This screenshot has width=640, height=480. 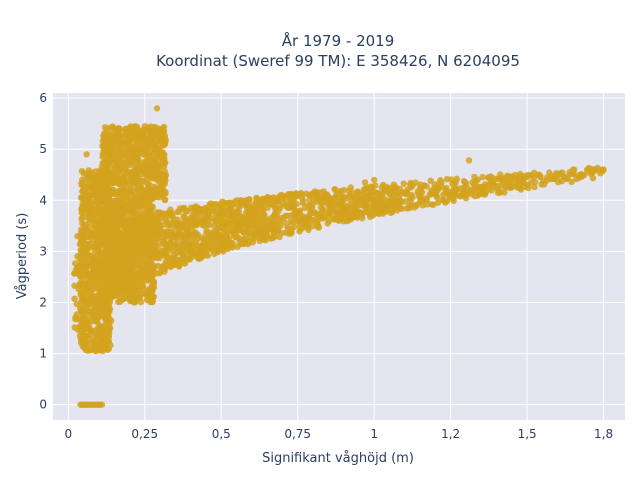 What do you see at coordinates (144, 434) in the screenshot?
I see `x-tick-label: 0,25` at bounding box center [144, 434].